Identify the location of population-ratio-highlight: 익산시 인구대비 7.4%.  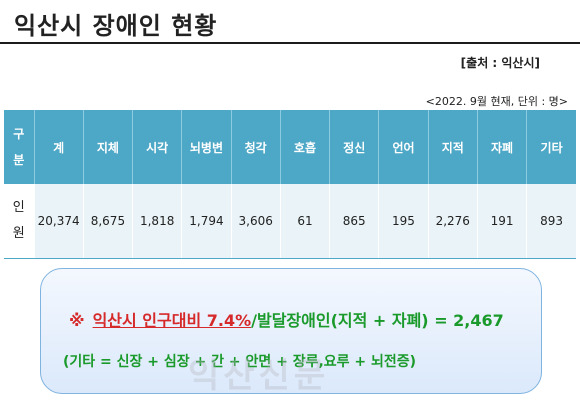
(172, 320).